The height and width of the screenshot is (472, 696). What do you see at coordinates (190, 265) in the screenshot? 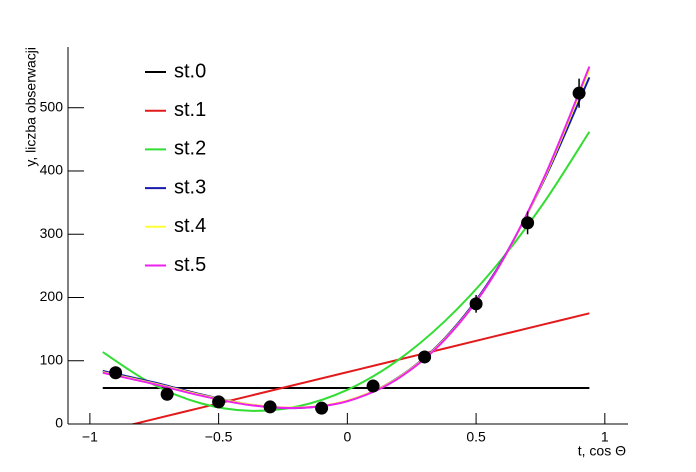
I see `legend-label: st.5` at bounding box center [190, 265].